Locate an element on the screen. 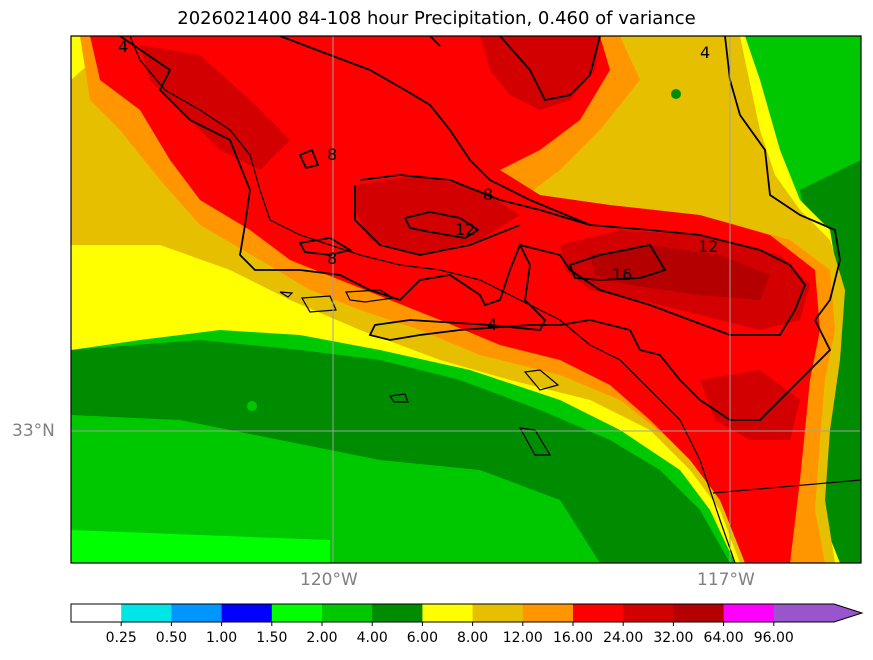  colorbar-tick-label: 0.50 is located at coordinates (171, 638).